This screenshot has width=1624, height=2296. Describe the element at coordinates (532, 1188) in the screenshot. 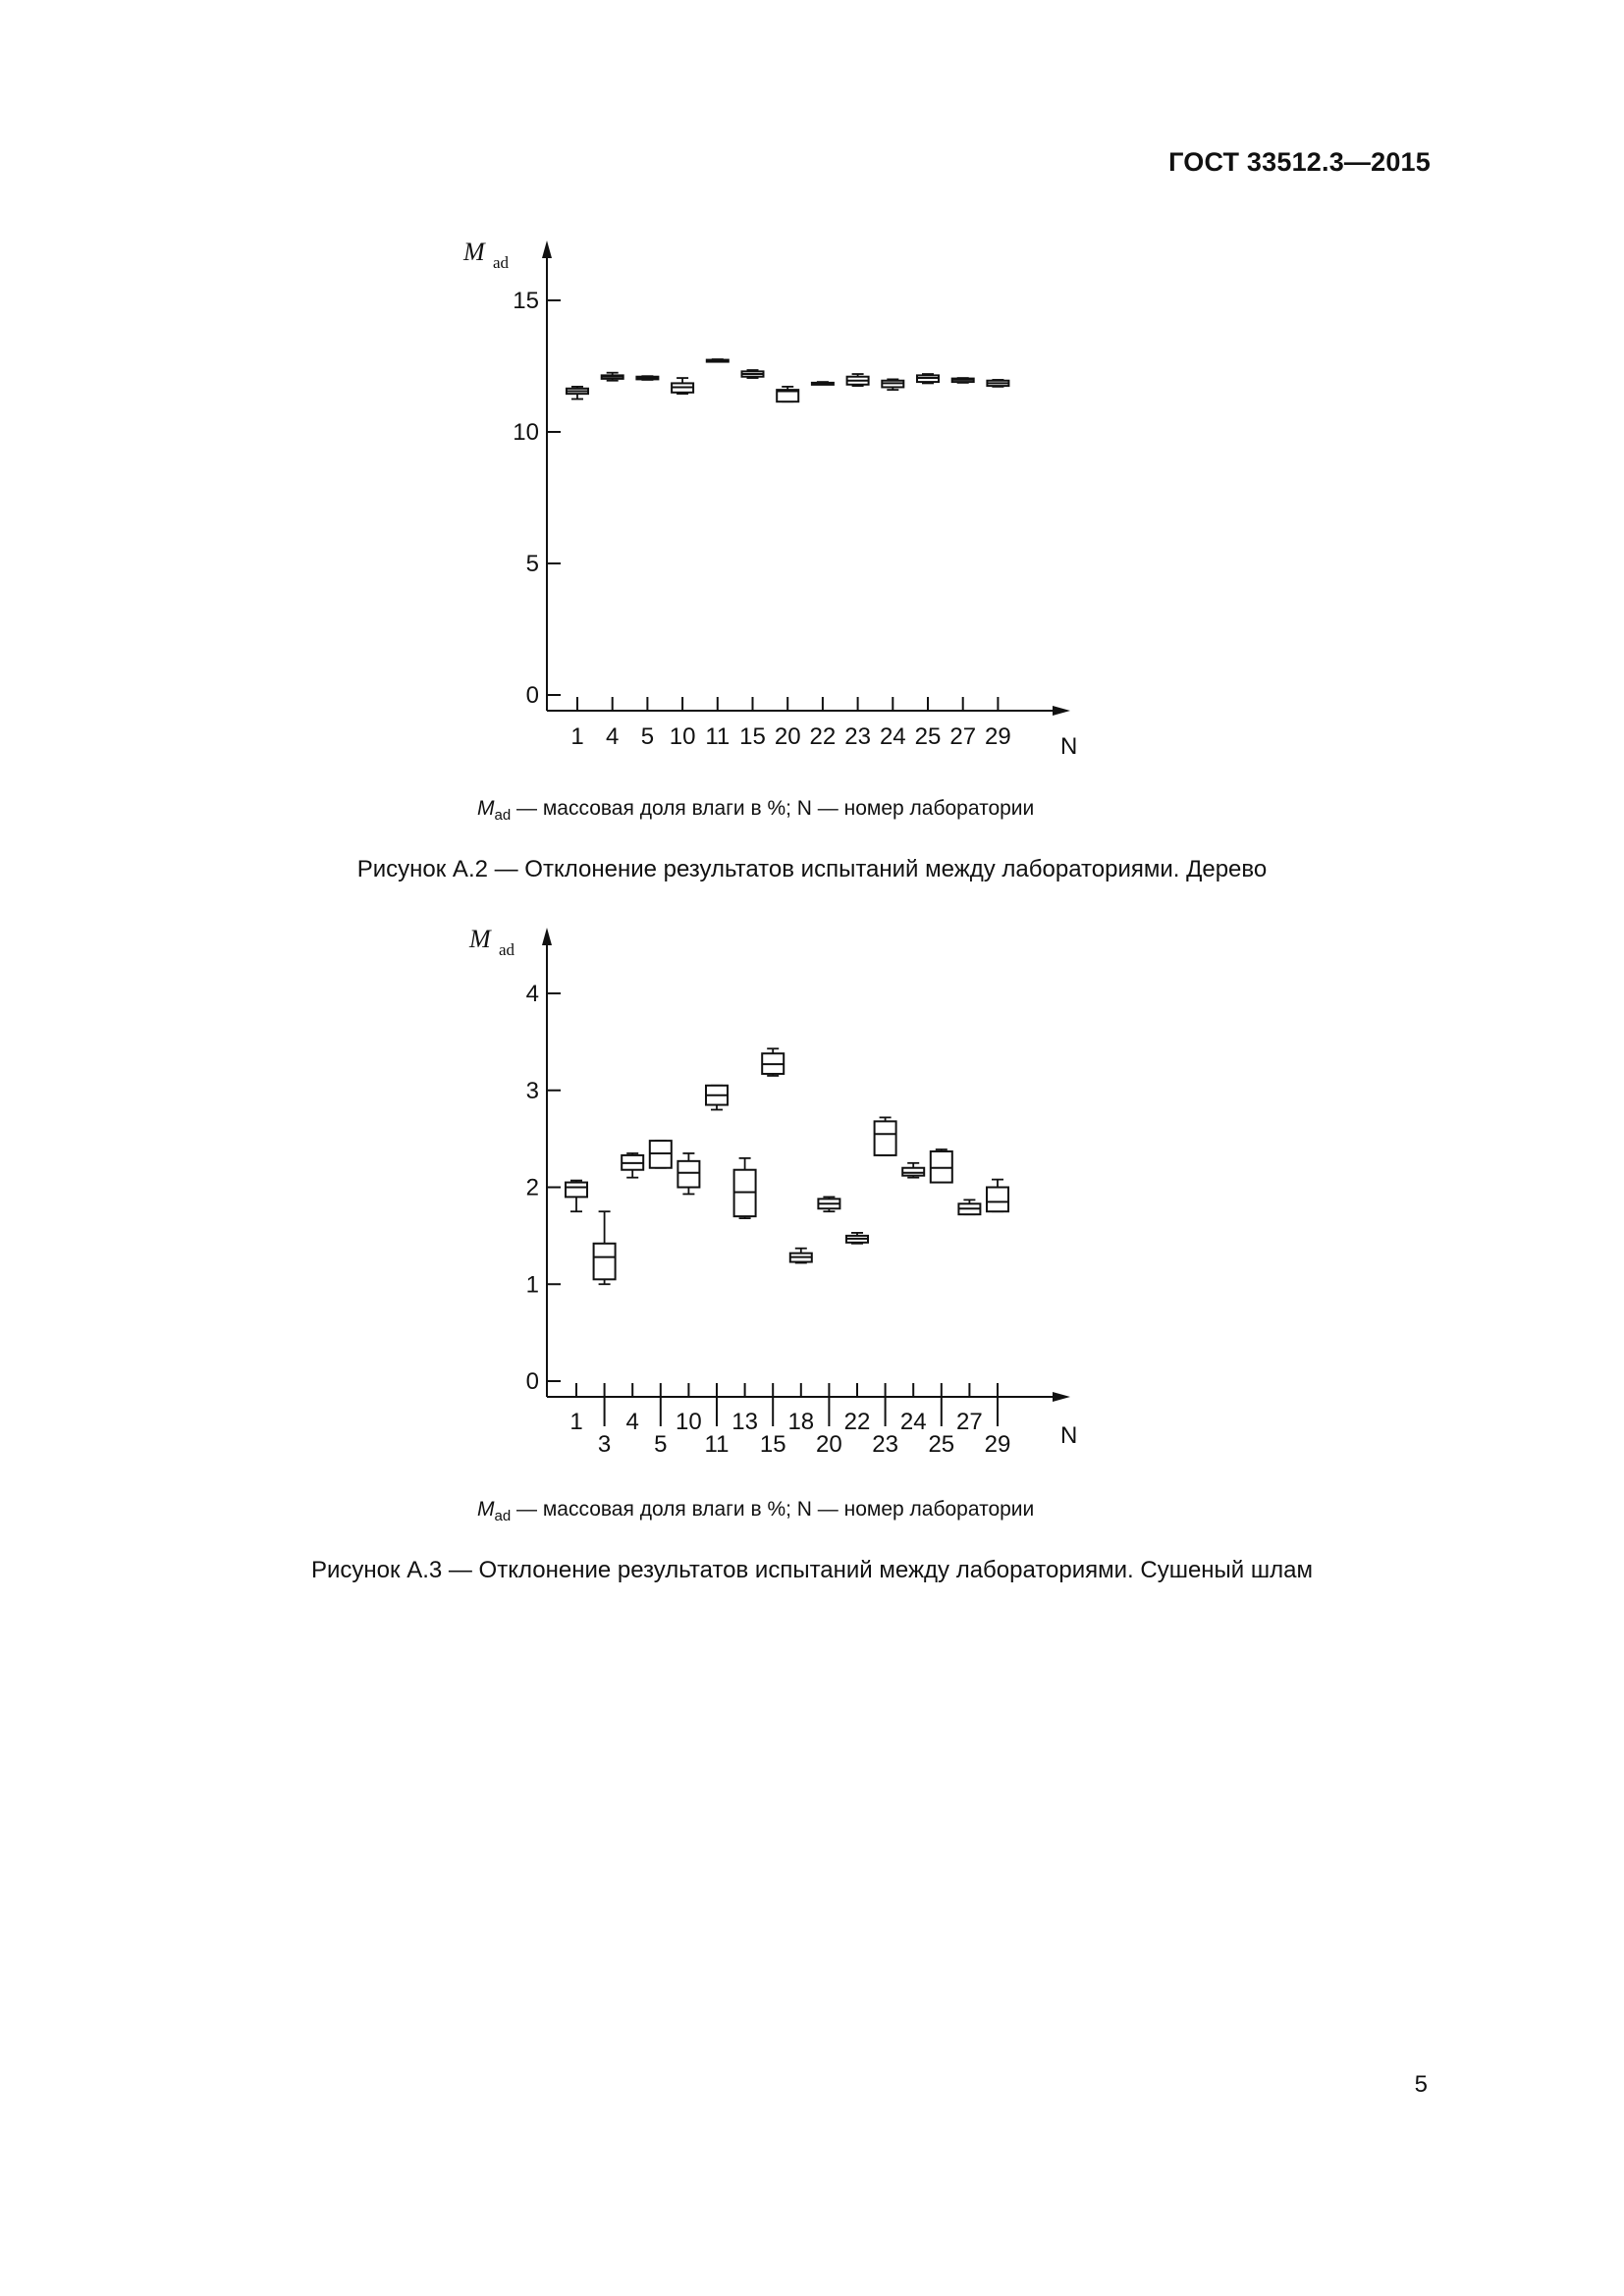

I see `y-tick-label: 2` at that location.